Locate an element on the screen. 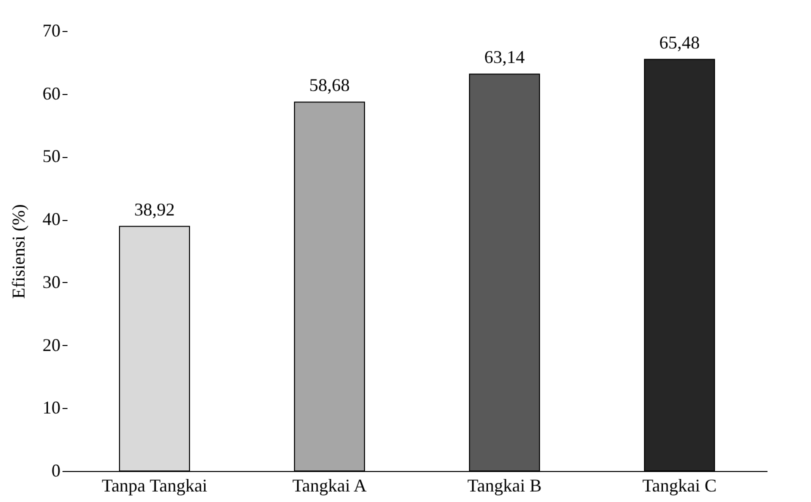  data-label: 63,14 is located at coordinates (504, 57).